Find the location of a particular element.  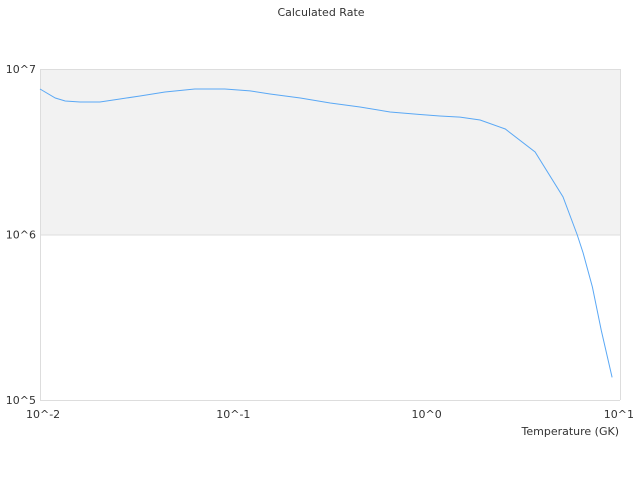

chart-title: Calculated Rate is located at coordinates (320, 12).